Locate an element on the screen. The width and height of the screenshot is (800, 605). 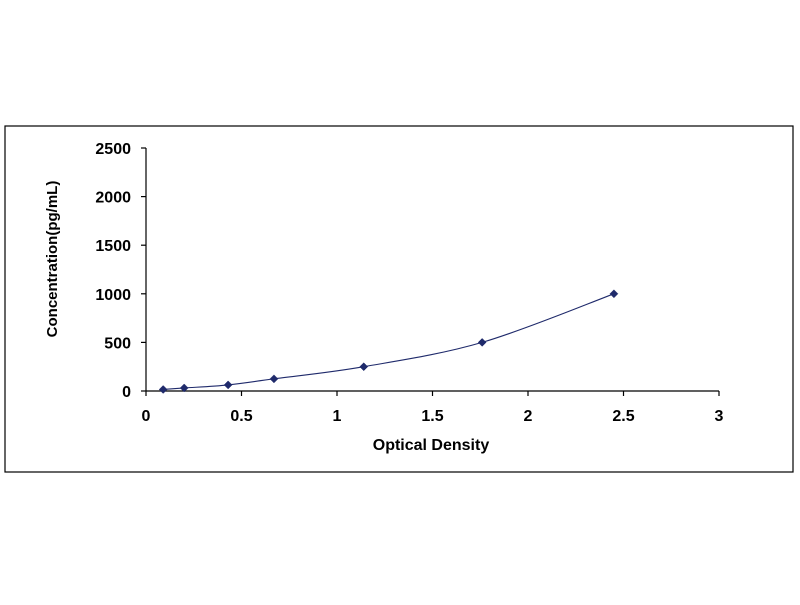
x-tick-label: 1 is located at coordinates (337, 416).